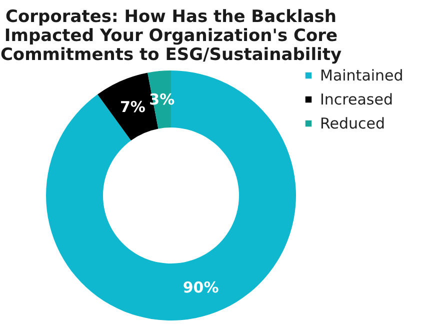 This screenshot has width=425, height=327. Describe the element at coordinates (200, 287) in the screenshot. I see `data-label: 90%` at that location.